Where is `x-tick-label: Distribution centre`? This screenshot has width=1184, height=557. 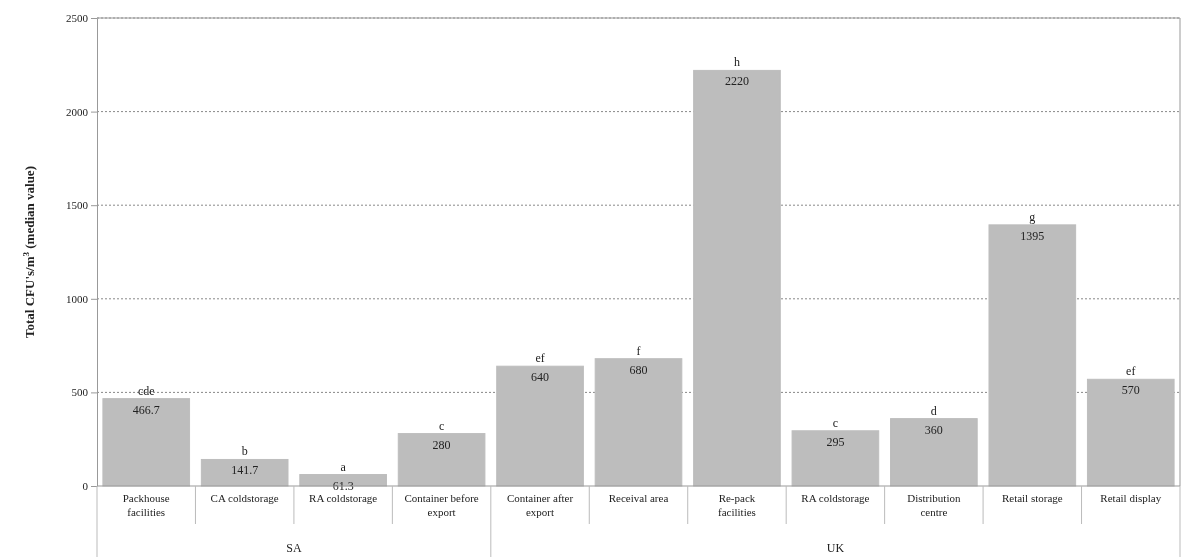 x-tick-label: Distribution centre is located at coordinates (934, 505).